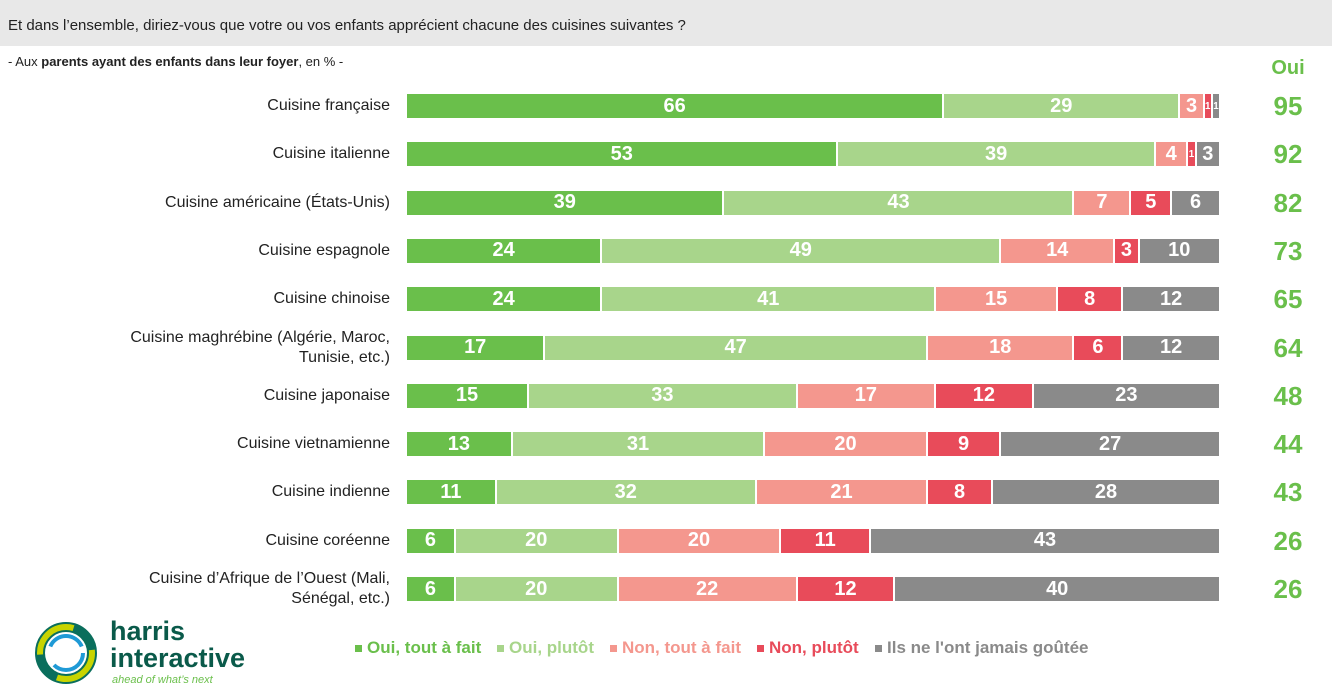  Describe the element at coordinates (330, 492) in the screenshot. I see `category-label: Cuisine indienne` at that location.